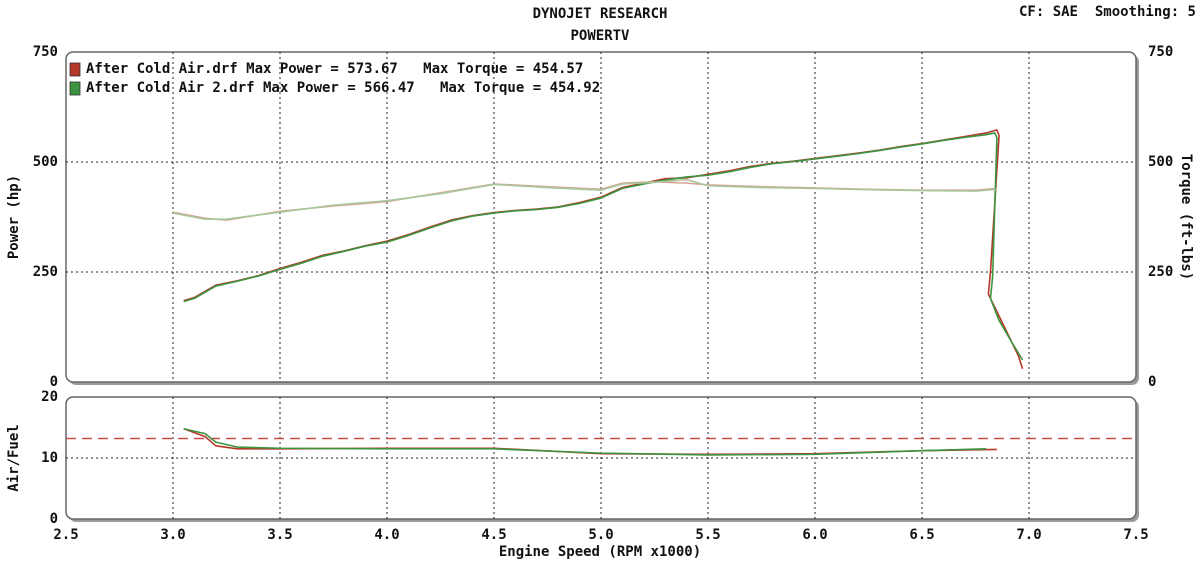  Describe the element at coordinates (162, 69) in the screenshot. I see `legend-label: After Cold Air.drf` at that location.